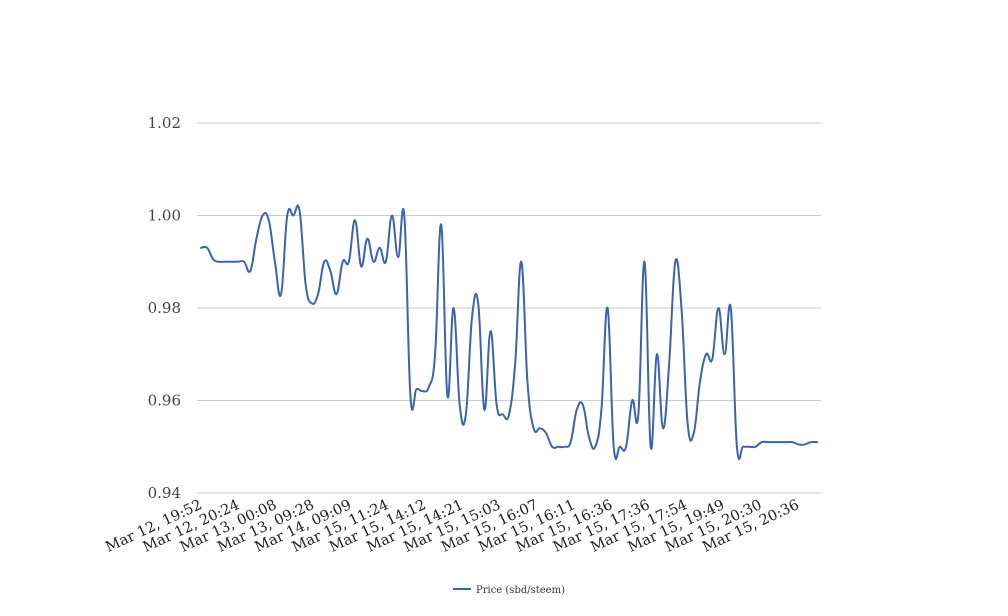  Describe the element at coordinates (164, 216) in the screenshot. I see `y-tick-label-3: 1.00` at that location.